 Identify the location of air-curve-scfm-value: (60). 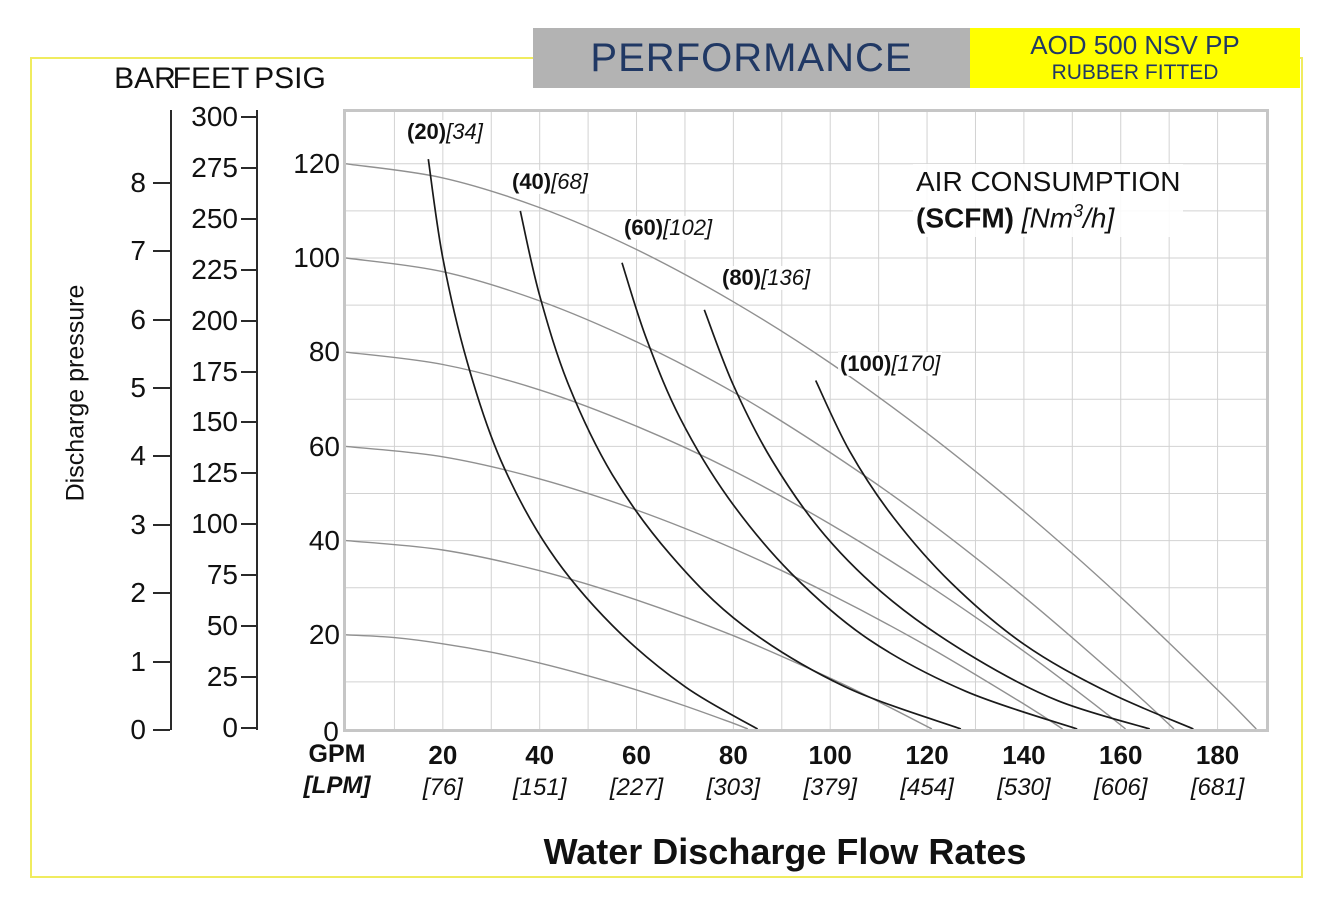
(644, 227).